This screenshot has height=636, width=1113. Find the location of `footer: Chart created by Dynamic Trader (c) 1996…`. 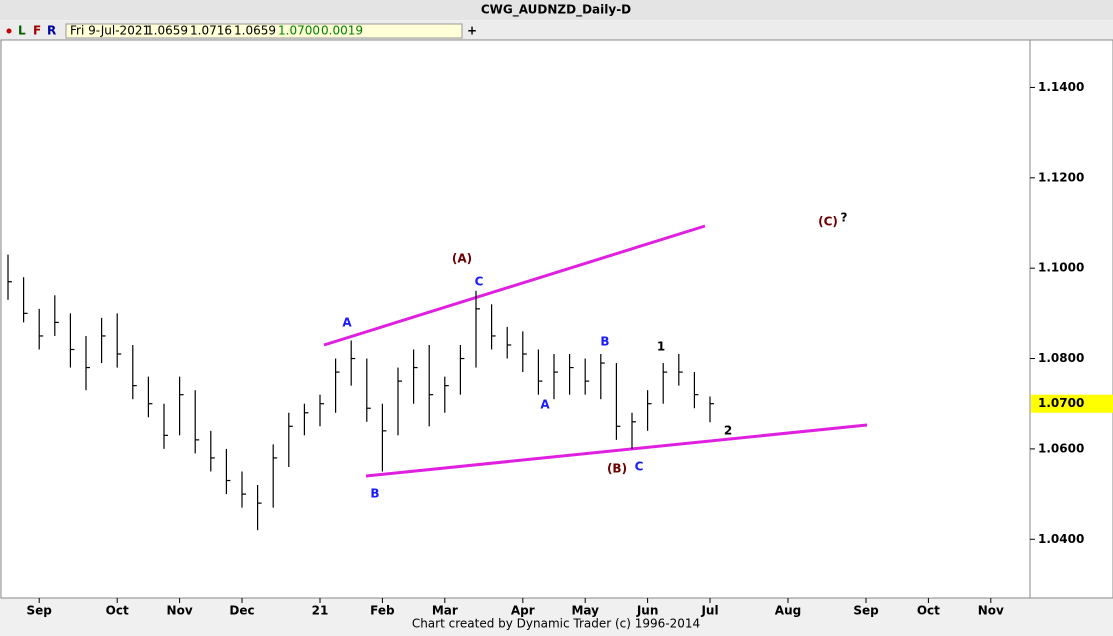

footer: Chart created by Dynamic Trader (c) 1996… is located at coordinates (556, 624).